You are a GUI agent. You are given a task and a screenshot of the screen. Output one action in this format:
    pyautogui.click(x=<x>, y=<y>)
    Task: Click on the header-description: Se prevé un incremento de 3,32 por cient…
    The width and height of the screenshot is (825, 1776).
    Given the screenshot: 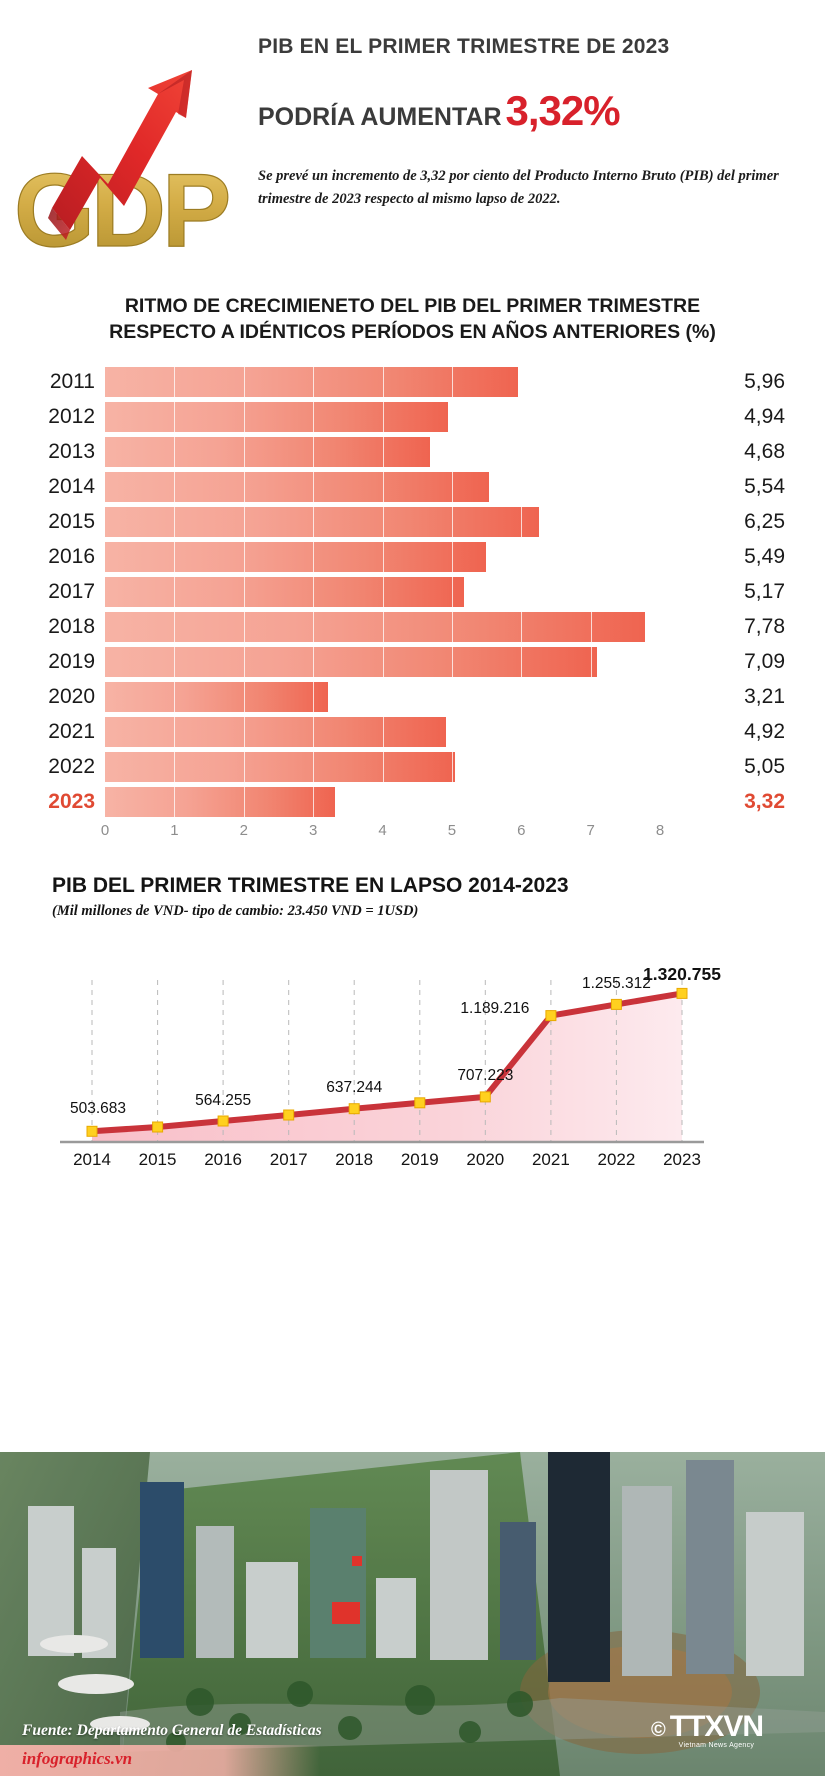 What is the action you would take?
    pyautogui.click(x=518, y=187)
    